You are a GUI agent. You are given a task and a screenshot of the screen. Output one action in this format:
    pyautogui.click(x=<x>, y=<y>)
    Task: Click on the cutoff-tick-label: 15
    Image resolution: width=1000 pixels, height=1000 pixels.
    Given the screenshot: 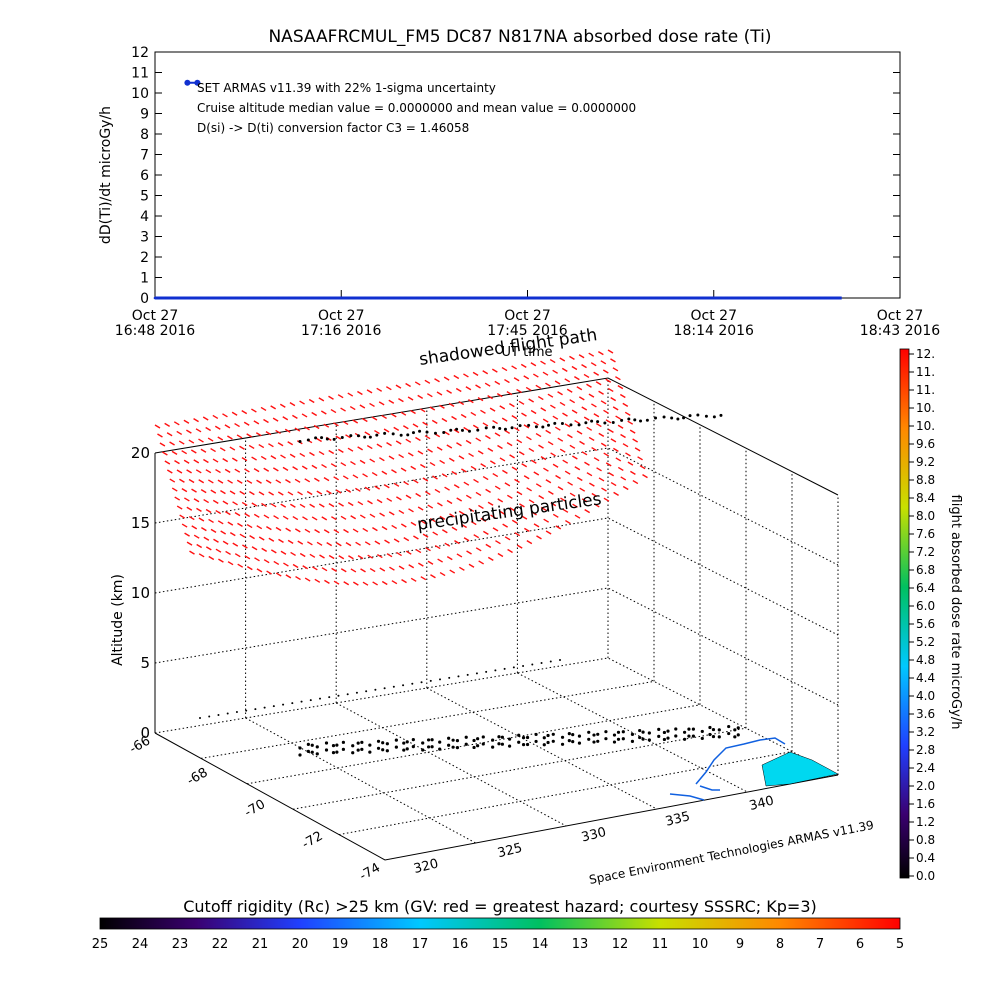 What is the action you would take?
    pyautogui.click(x=500, y=944)
    